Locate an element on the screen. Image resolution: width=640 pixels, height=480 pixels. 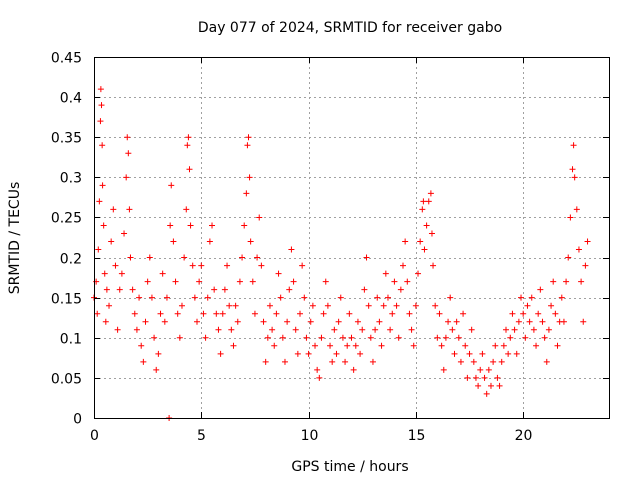
x-axis-title: GPS time / hours is located at coordinates (349, 467).